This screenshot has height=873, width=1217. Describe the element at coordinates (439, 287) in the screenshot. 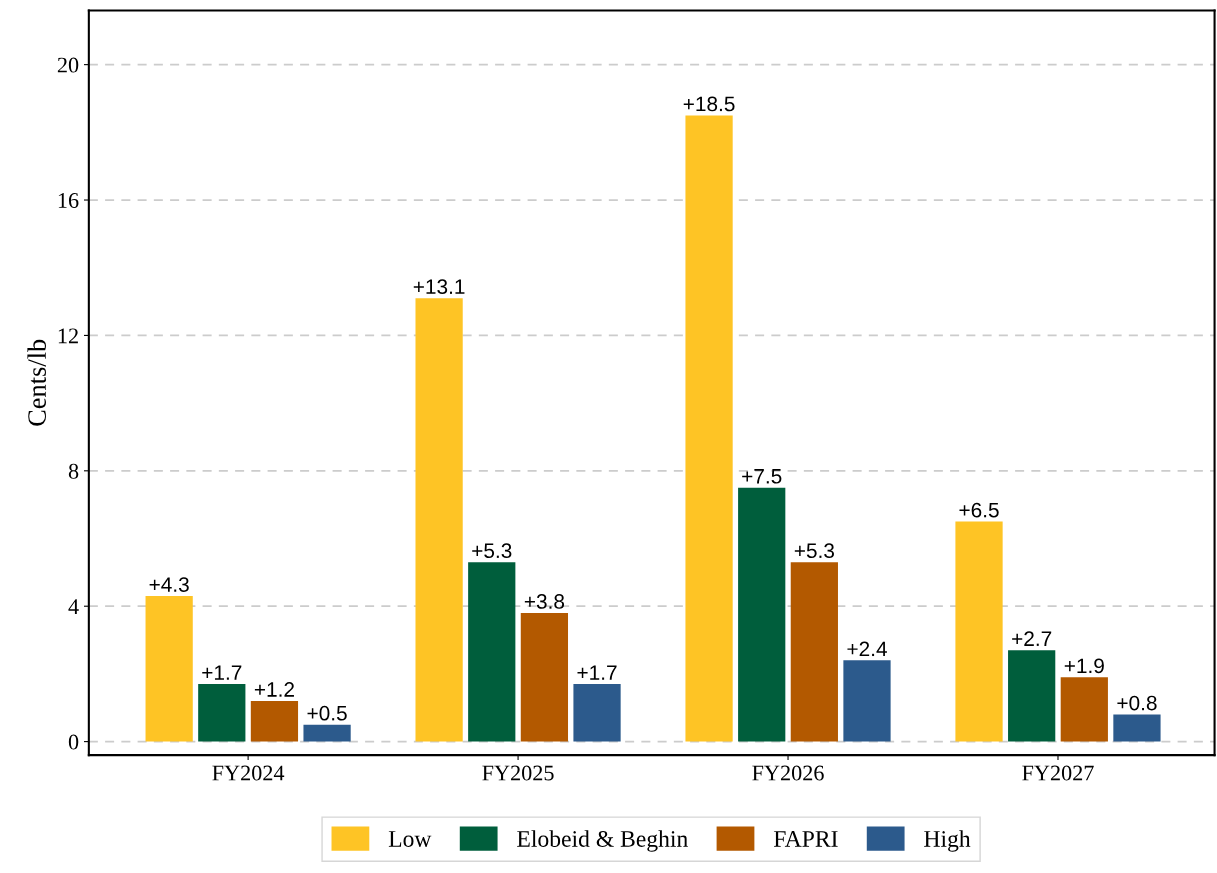

I see `data-label: +13.1` at that location.